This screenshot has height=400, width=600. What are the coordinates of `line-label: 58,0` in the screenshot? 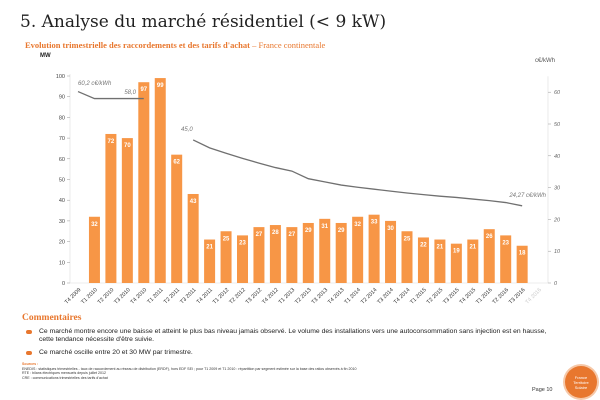 It's located at (130, 93).